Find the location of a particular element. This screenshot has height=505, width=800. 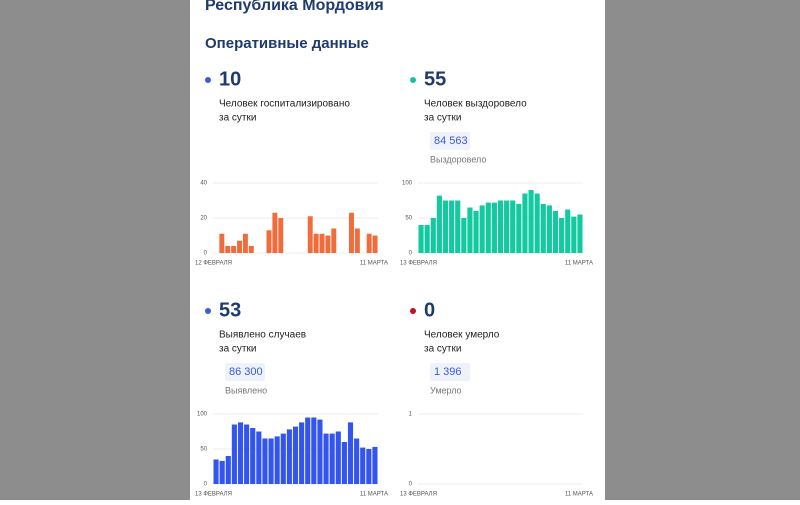

x-tick-label: 12 ФЕВРАЛЯ is located at coordinates (213, 264).